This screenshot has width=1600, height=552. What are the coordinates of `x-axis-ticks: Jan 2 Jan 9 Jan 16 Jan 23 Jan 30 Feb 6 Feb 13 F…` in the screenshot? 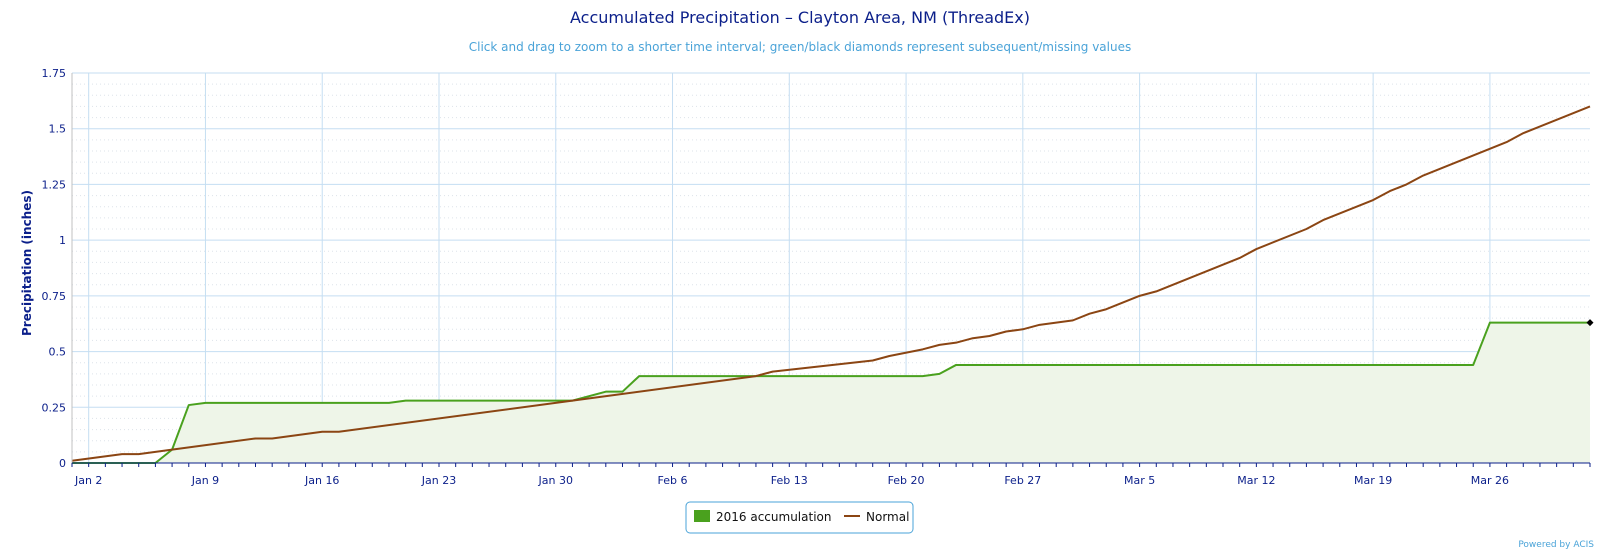 It's located at (791, 480).